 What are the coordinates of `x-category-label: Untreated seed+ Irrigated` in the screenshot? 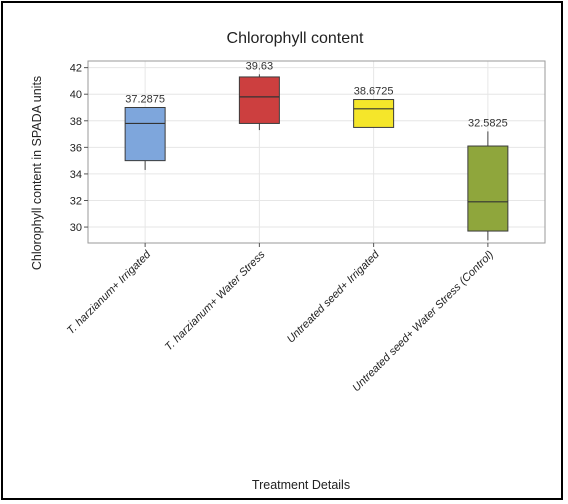 It's located at (334, 297).